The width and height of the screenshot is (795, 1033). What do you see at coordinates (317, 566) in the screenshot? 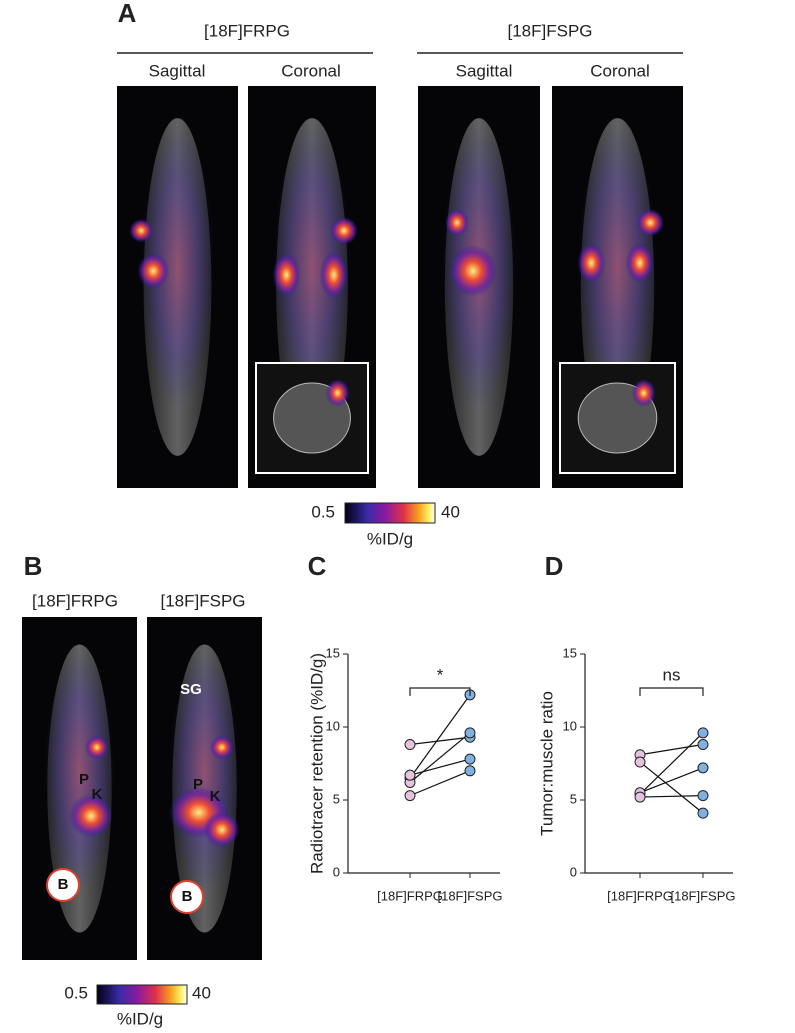
I see `panel-label: C` at bounding box center [317, 566].